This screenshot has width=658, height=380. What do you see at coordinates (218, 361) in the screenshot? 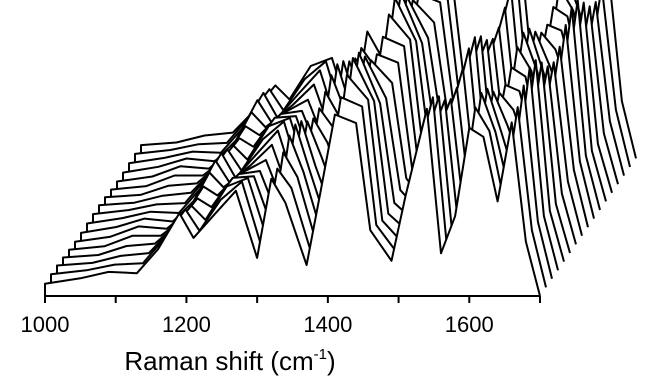
I see `x-axis-title-main: Raman shift (cm` at bounding box center [218, 361].